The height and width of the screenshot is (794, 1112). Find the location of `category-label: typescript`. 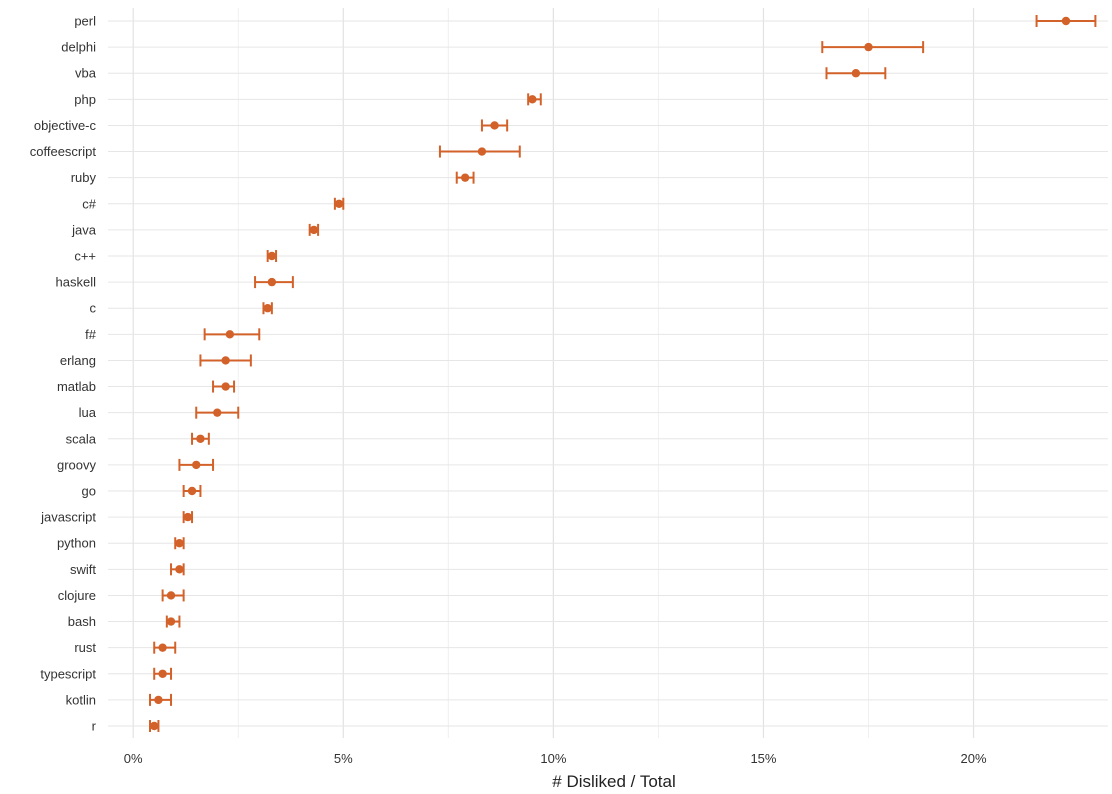

category-label: typescript is located at coordinates (68, 673).